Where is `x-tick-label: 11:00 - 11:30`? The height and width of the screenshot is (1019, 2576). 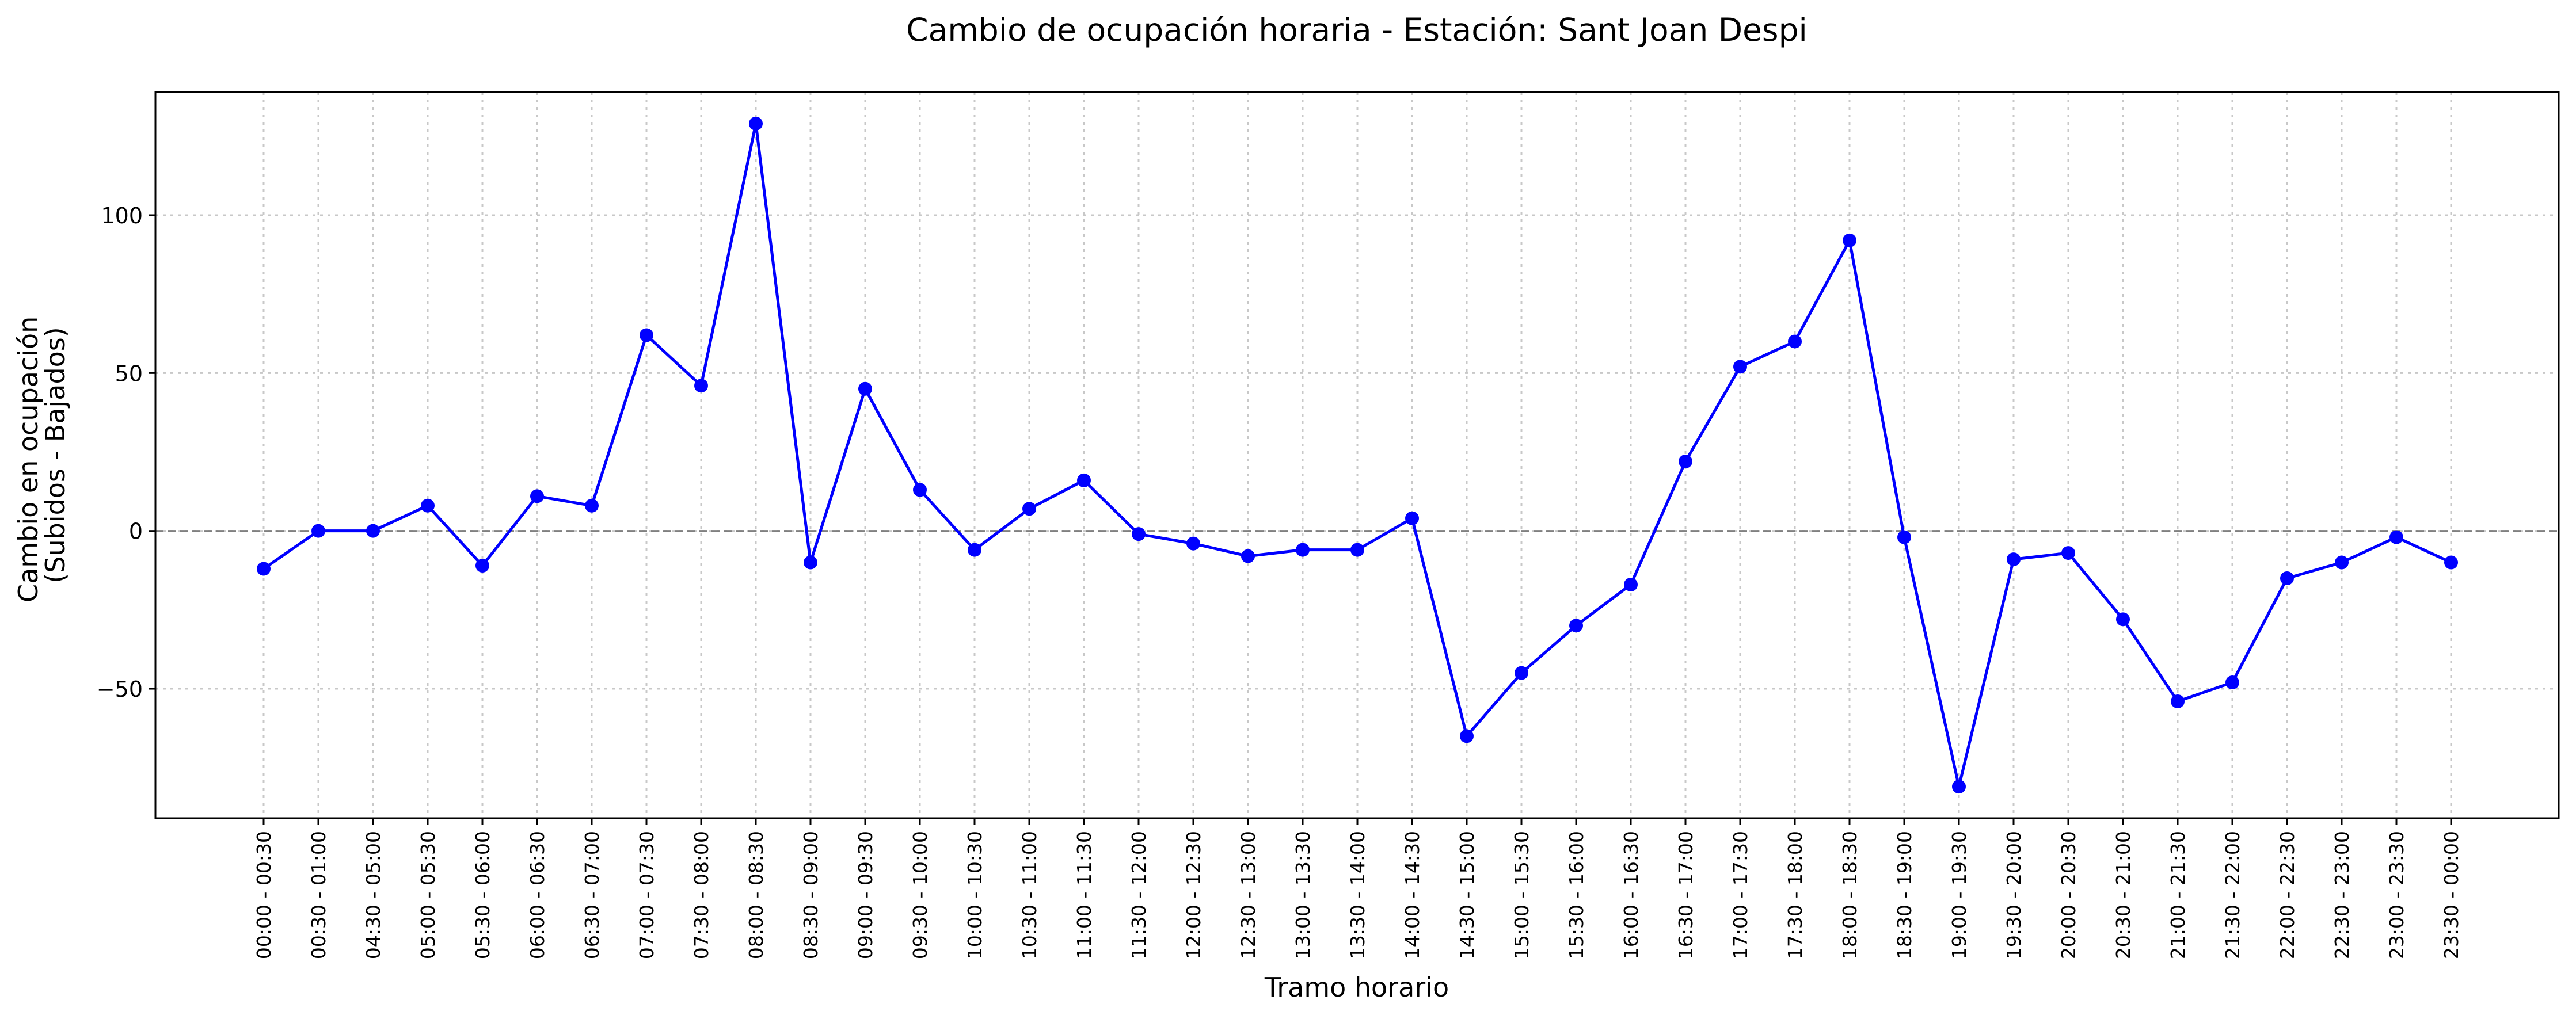 x-tick-label: 11:00 - 11:30 is located at coordinates (1084, 895).